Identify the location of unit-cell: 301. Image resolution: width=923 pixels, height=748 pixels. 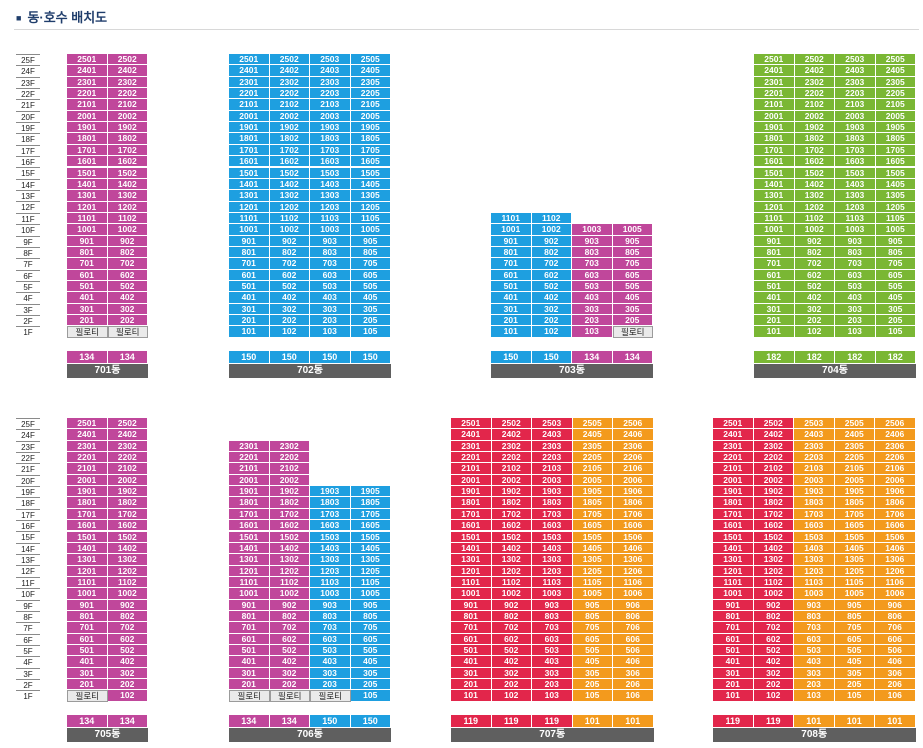
(511, 309).